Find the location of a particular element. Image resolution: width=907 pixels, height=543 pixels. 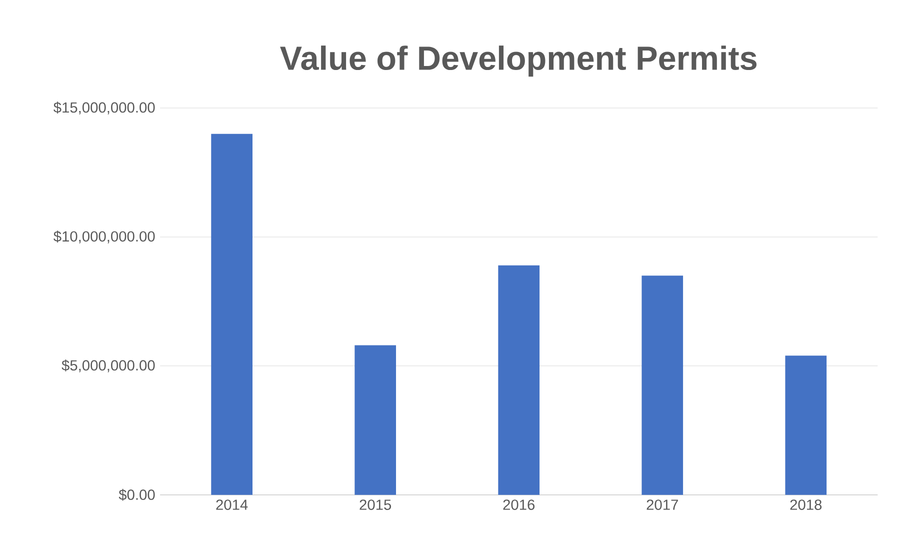

x-tick-label: 2017 is located at coordinates (662, 505).